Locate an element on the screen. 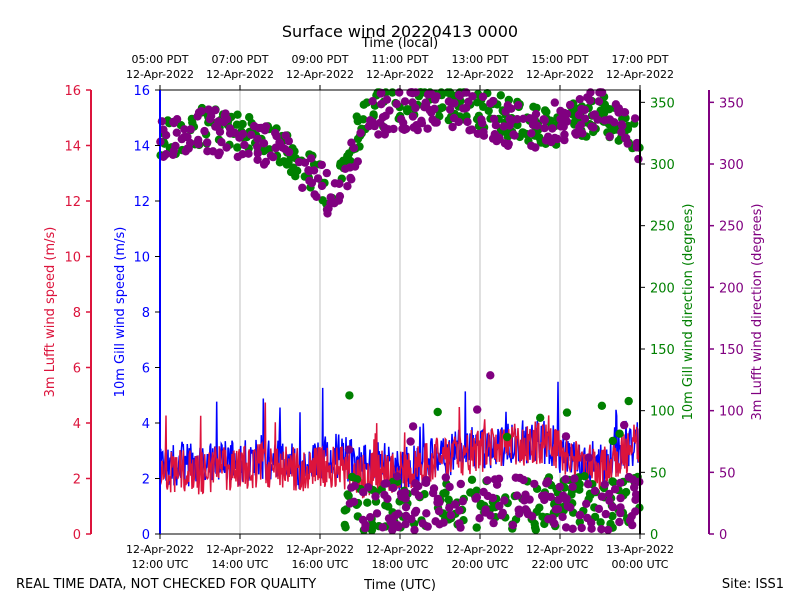 This screenshot has height=600, width=800. bottom-tick-label: 12-Apr-2022 18:00 UTC is located at coordinates (400, 557).